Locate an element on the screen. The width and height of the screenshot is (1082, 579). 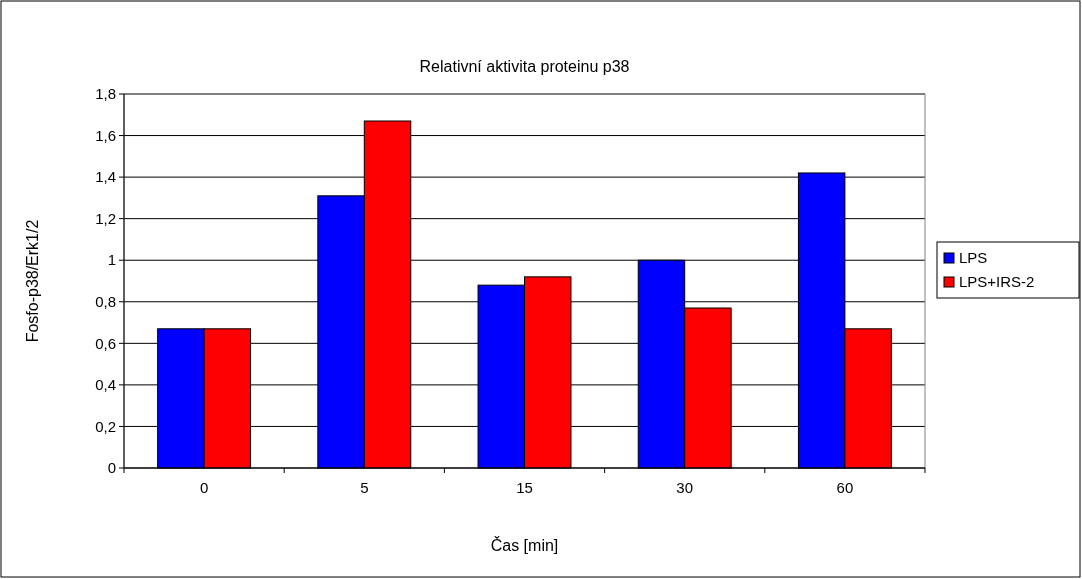
x-tick-label: 0 is located at coordinates (204, 487).